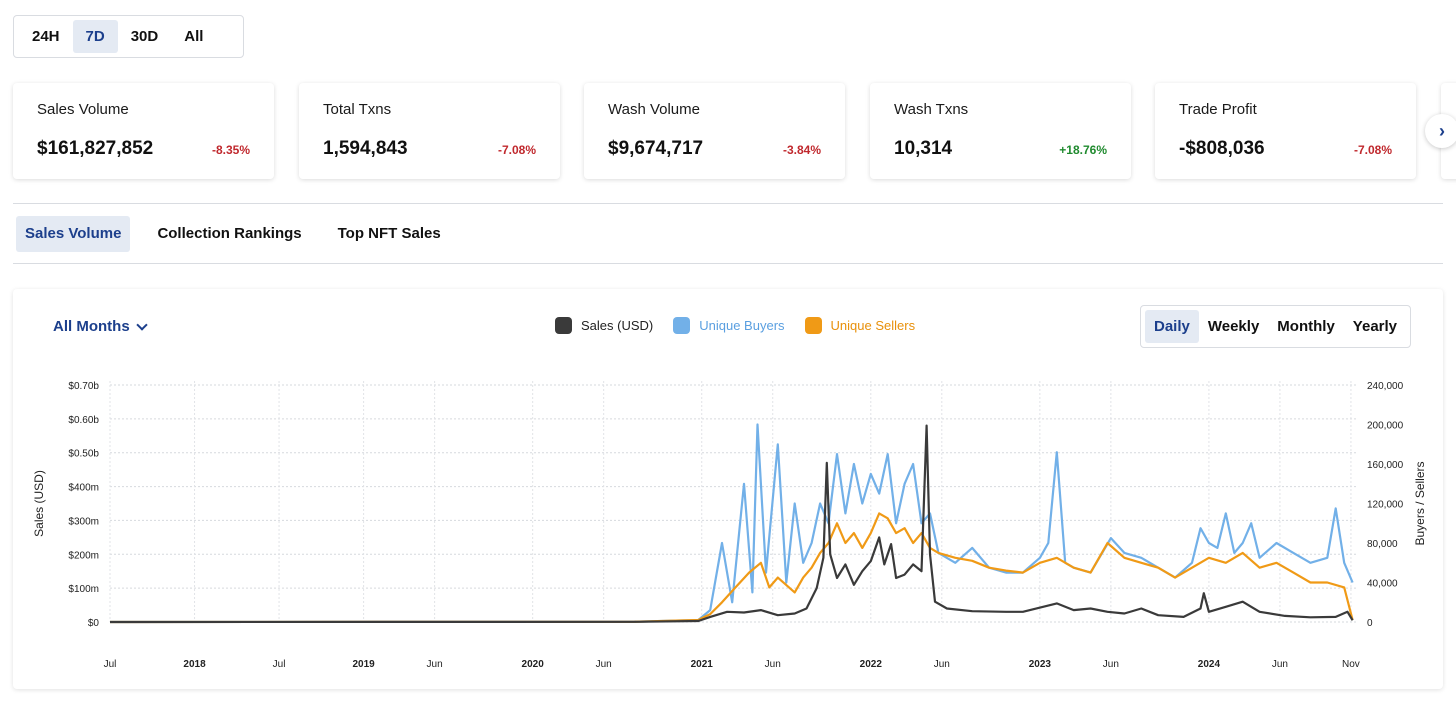 This screenshot has width=1456, height=707. I want to click on stat-title: Wash Txns, so click(931, 109).